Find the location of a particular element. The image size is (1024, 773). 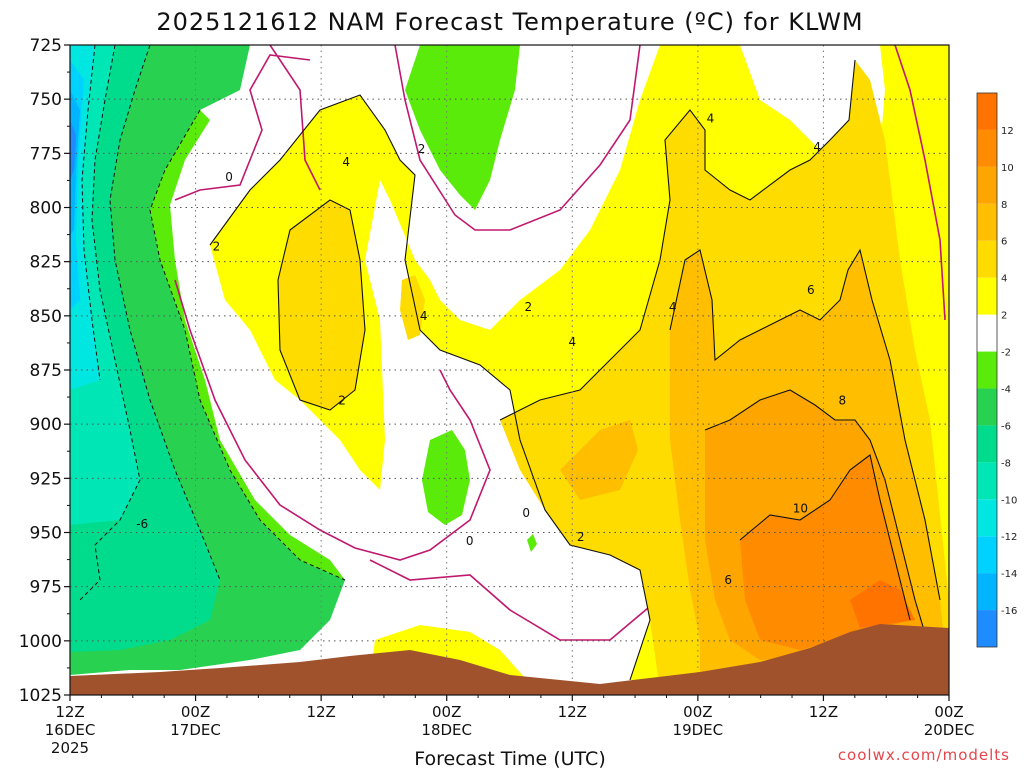

zero-contour-top is located at coordinates (517, 138).